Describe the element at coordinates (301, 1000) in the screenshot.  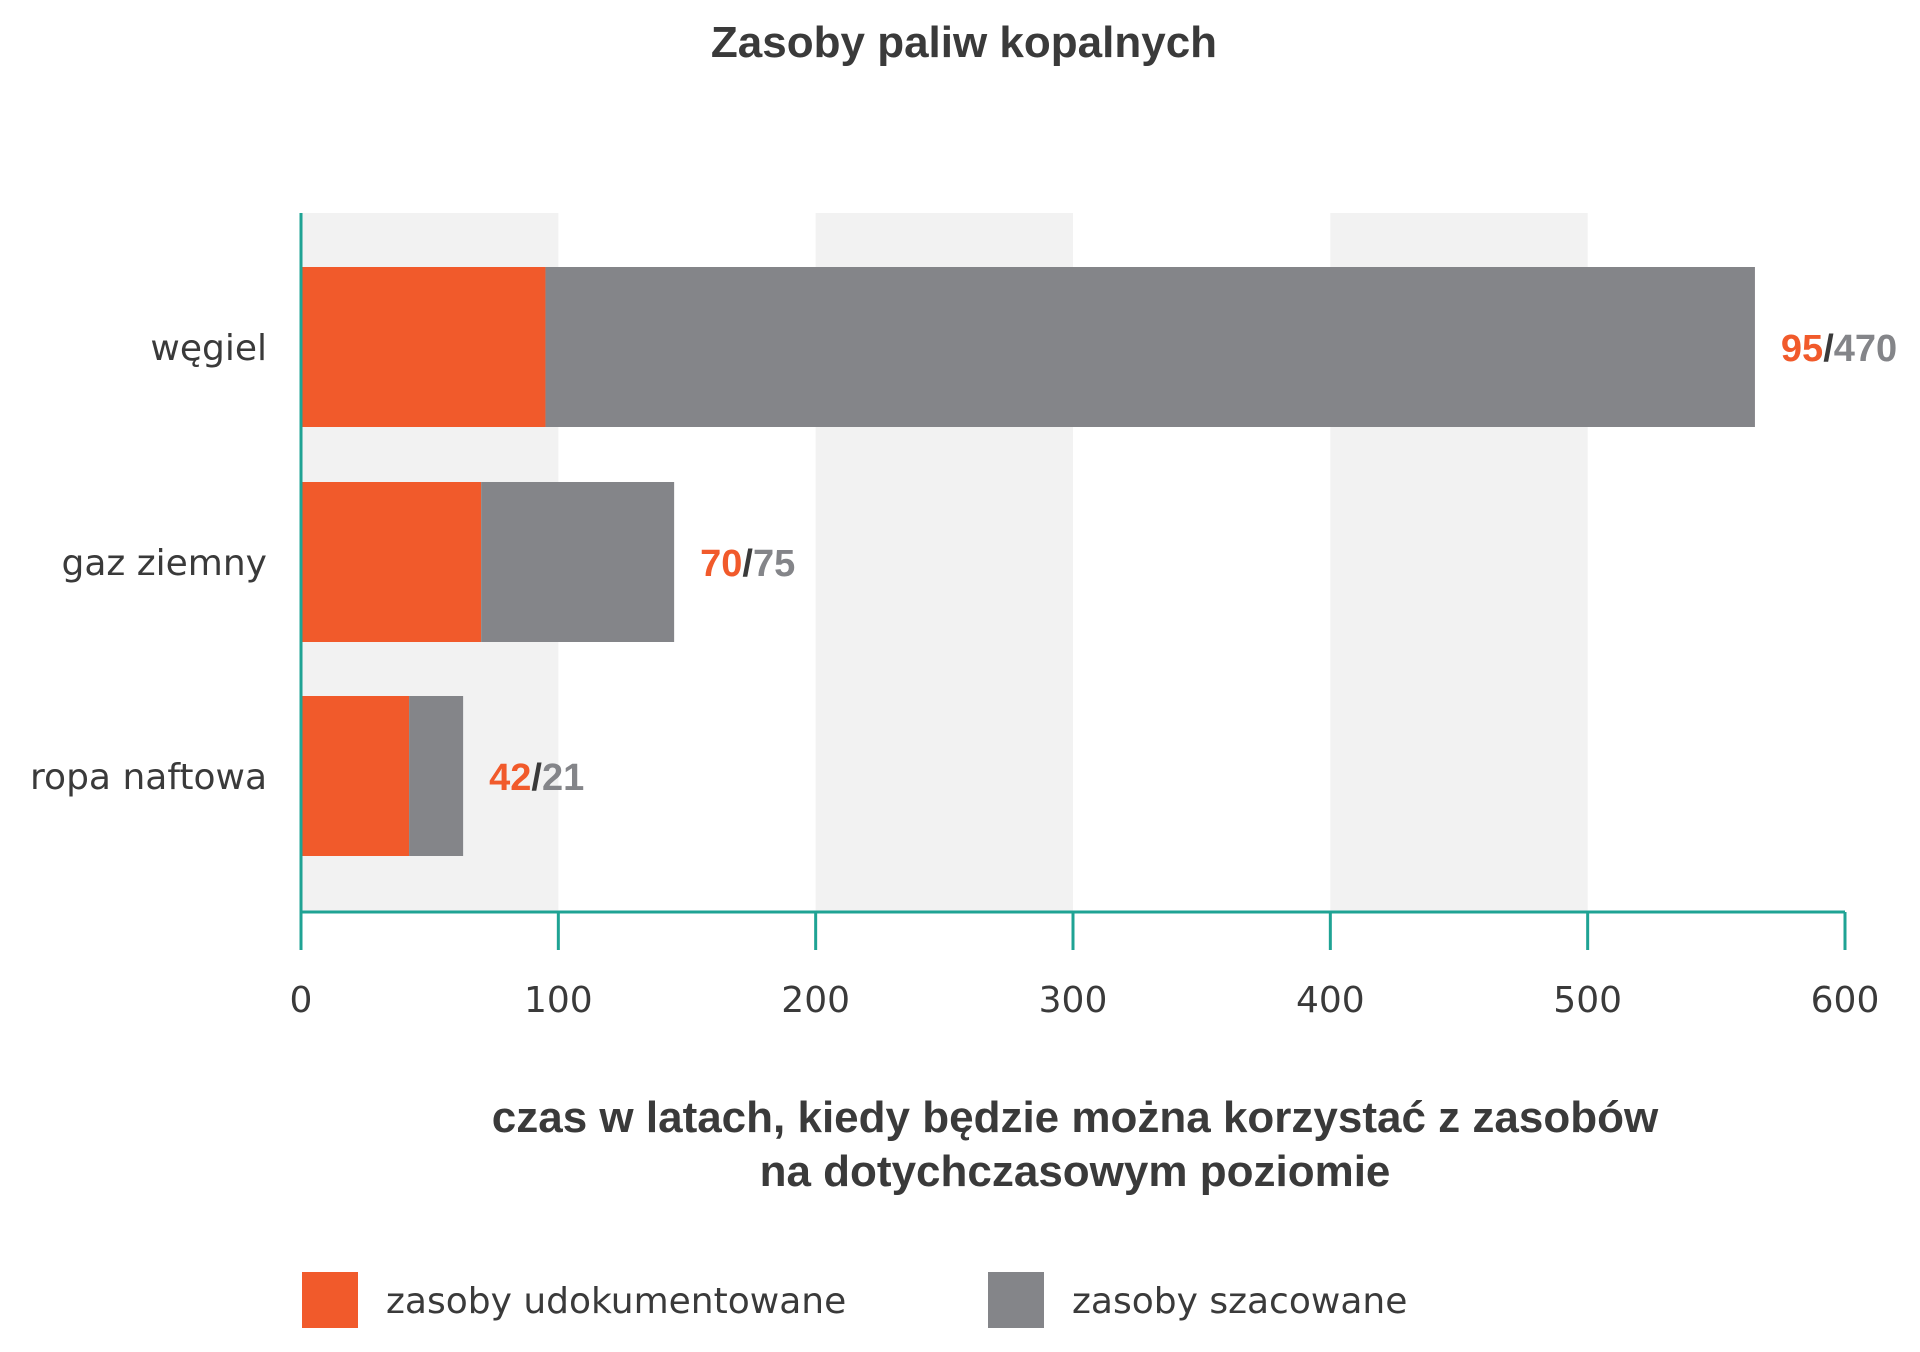
I see `x-tick-label: 0` at that location.